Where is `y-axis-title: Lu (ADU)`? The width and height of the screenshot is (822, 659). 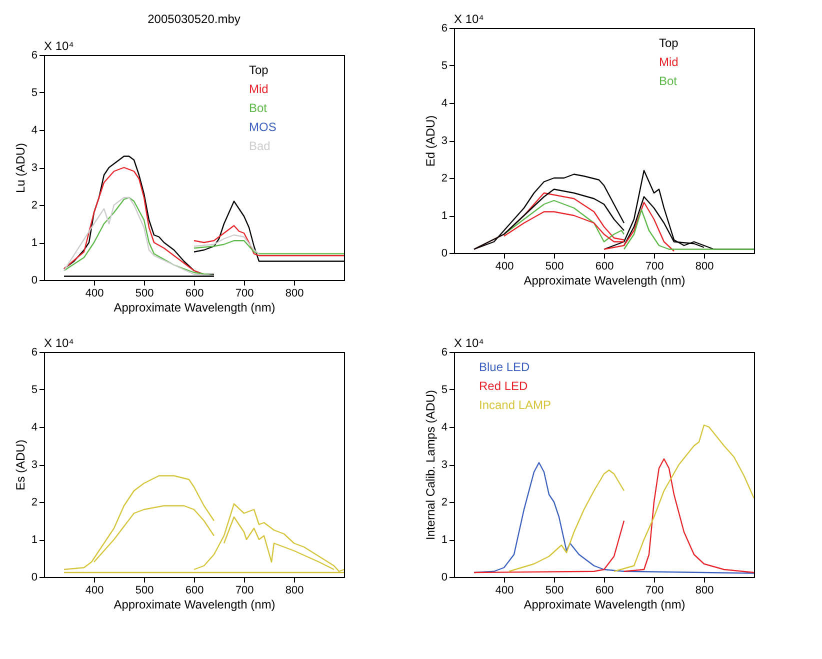 y-axis-title: Lu (ADU) is located at coordinates (20, 168).